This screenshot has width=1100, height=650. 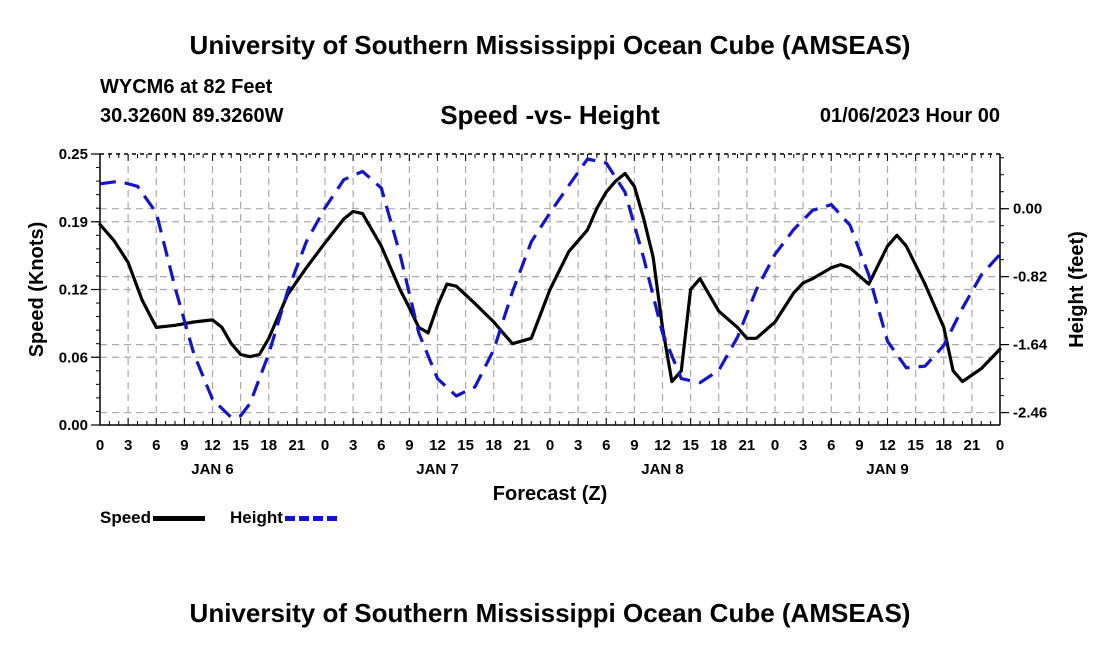 What do you see at coordinates (73, 290) in the screenshot?
I see `y-left-tick-label: 0.12` at bounding box center [73, 290].